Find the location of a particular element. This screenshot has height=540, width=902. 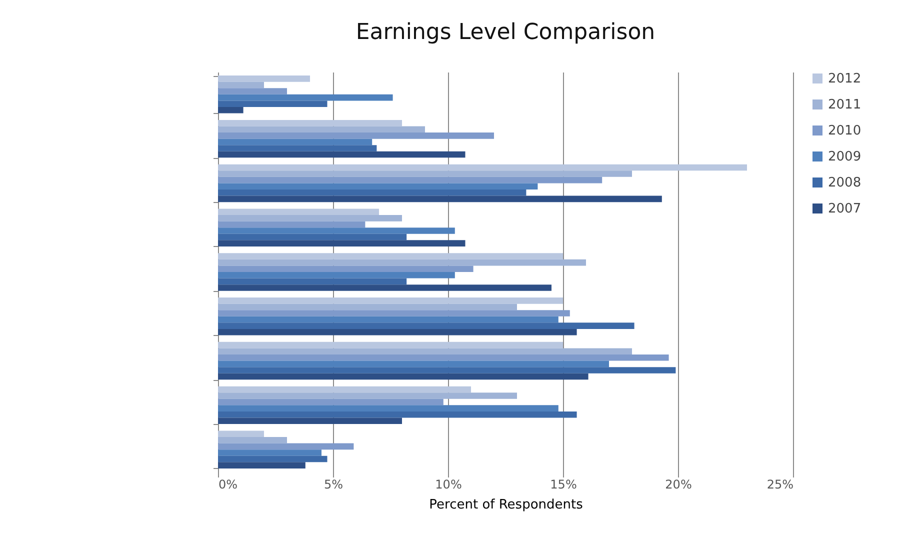

x-tick-label: 20% is located at coordinates (678, 485).